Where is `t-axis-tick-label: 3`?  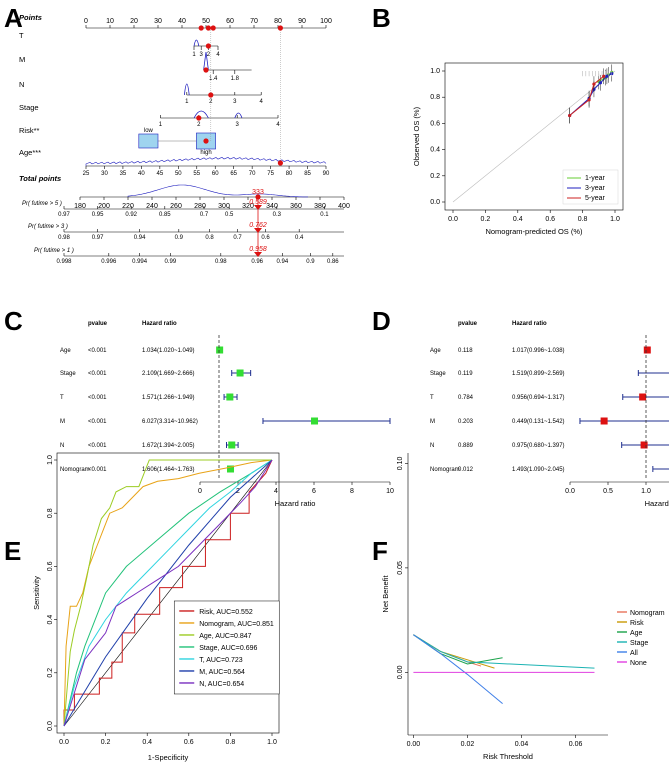 t-axis-tick-label: 3 is located at coordinates (202, 55).